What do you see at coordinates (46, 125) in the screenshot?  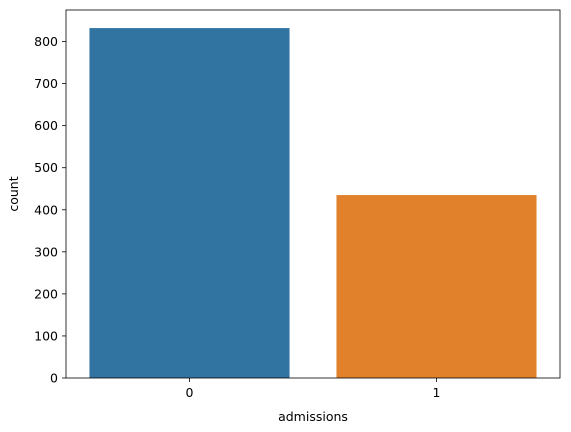 I see `y-tick-label: 600` at bounding box center [46, 125].